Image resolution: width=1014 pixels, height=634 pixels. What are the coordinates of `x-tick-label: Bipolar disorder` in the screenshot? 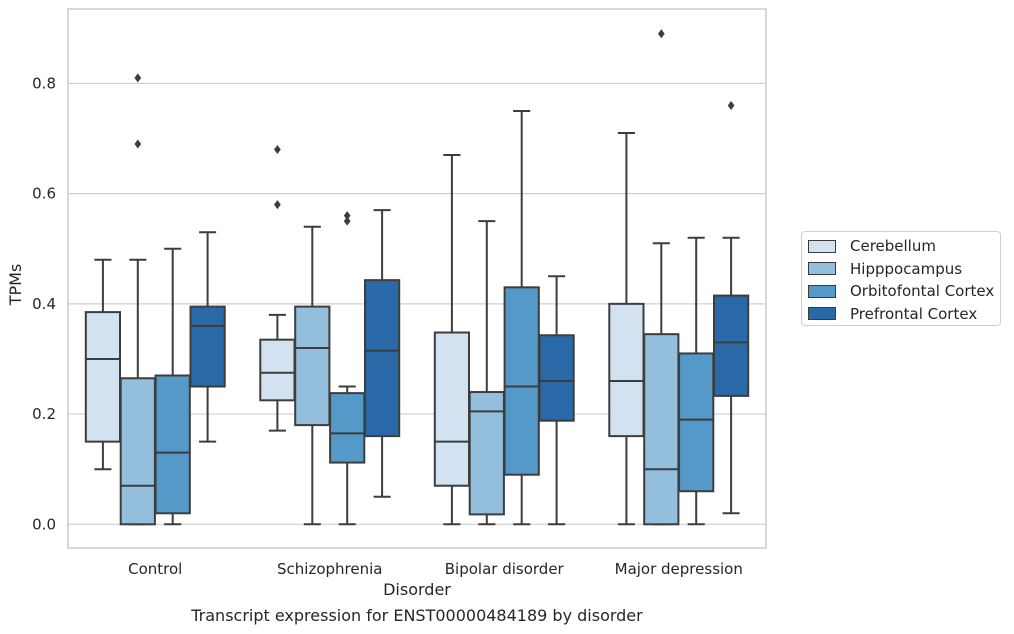 It's located at (505, 569).